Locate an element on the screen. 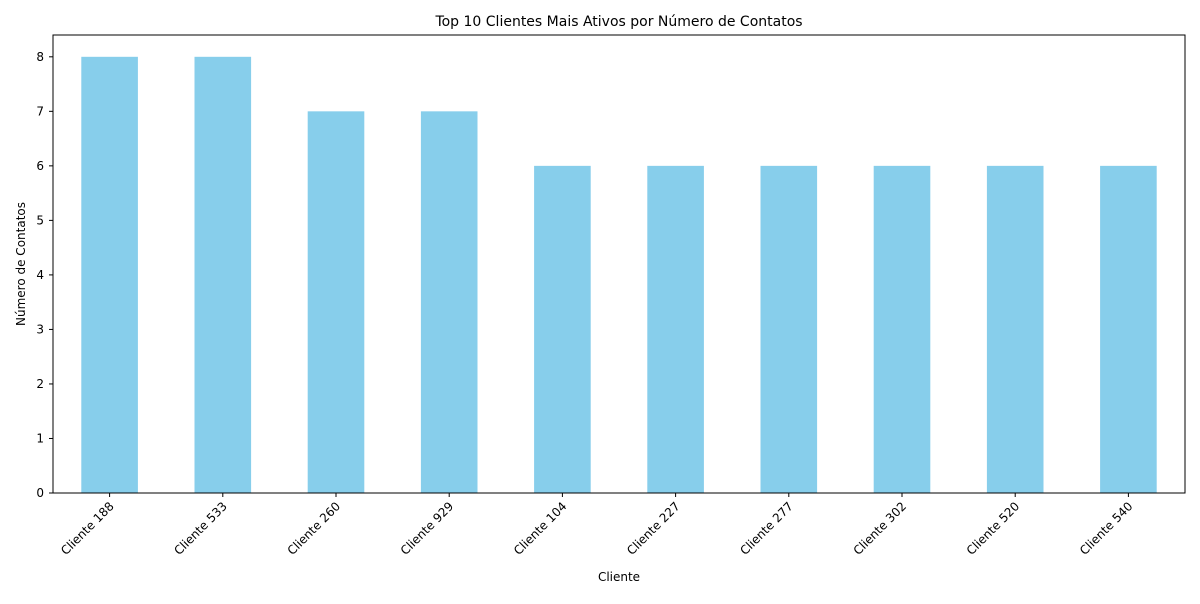 The width and height of the screenshot is (1200, 604). x-tick-label: Cliente 277 is located at coordinates (766, 528).